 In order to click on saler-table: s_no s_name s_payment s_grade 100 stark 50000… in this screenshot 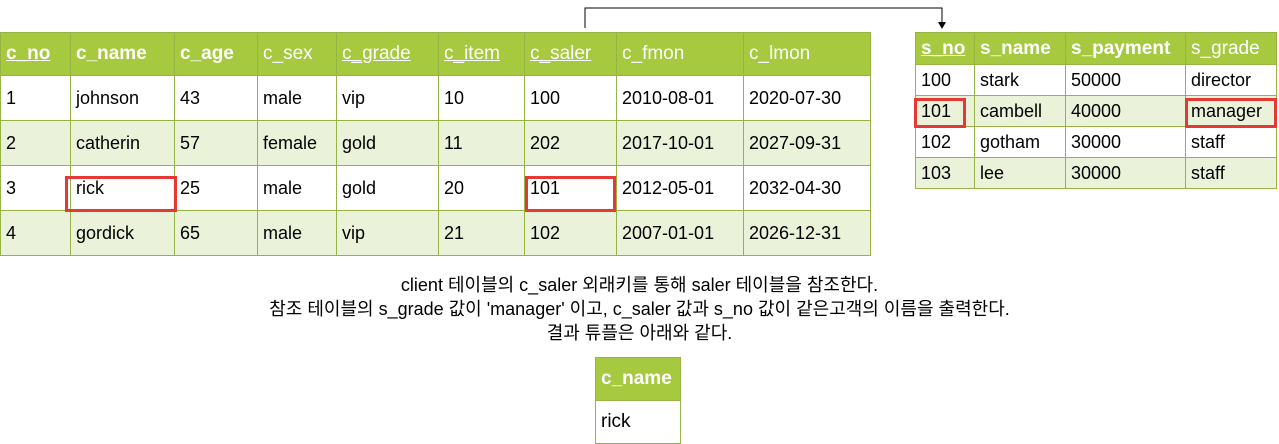, I will do `click(1096, 110)`.